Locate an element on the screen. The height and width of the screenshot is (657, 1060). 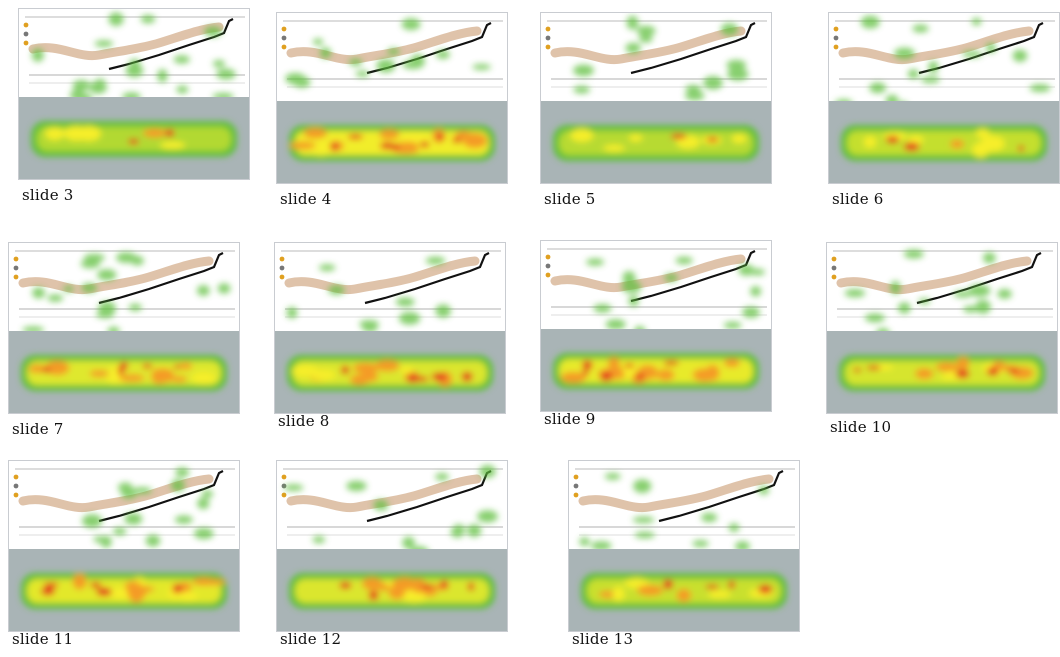
slide-card: slide 3 is located at coordinates (134, 106).